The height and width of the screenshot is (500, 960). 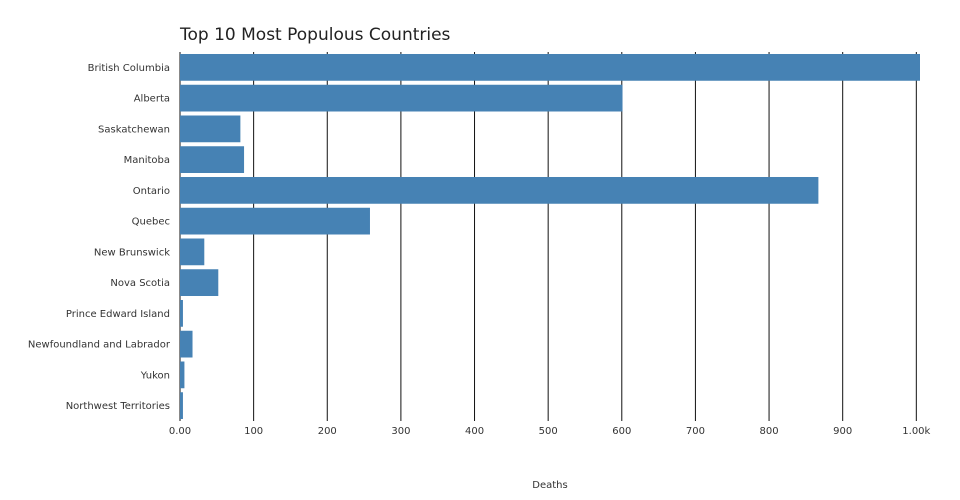 I want to click on x-tick-label: 1.00k, so click(x=916, y=431).